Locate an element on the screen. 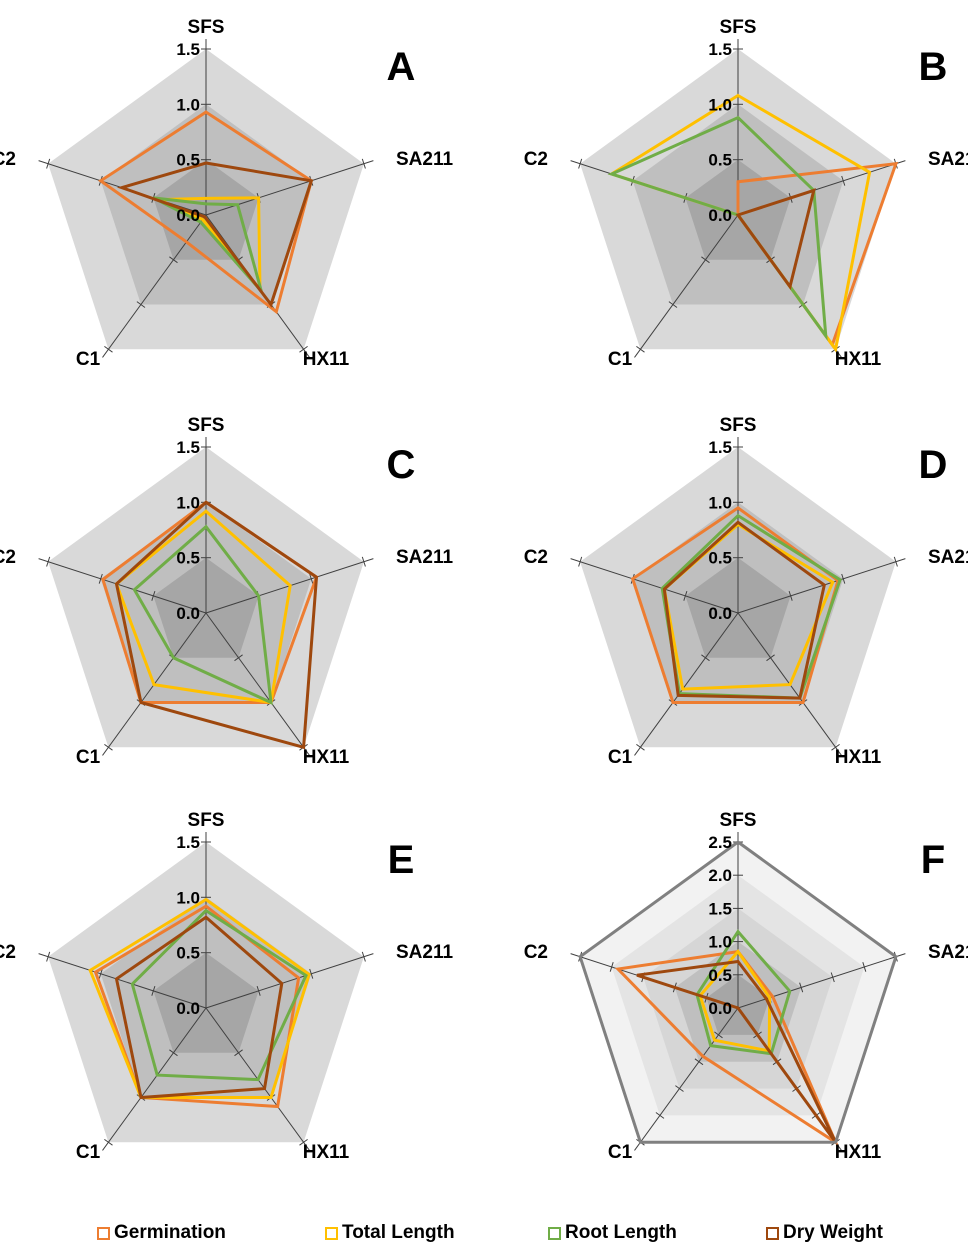 Image resolution: width=968 pixels, height=1256 pixels. legend-swatch-germination is located at coordinates (103, 1233).